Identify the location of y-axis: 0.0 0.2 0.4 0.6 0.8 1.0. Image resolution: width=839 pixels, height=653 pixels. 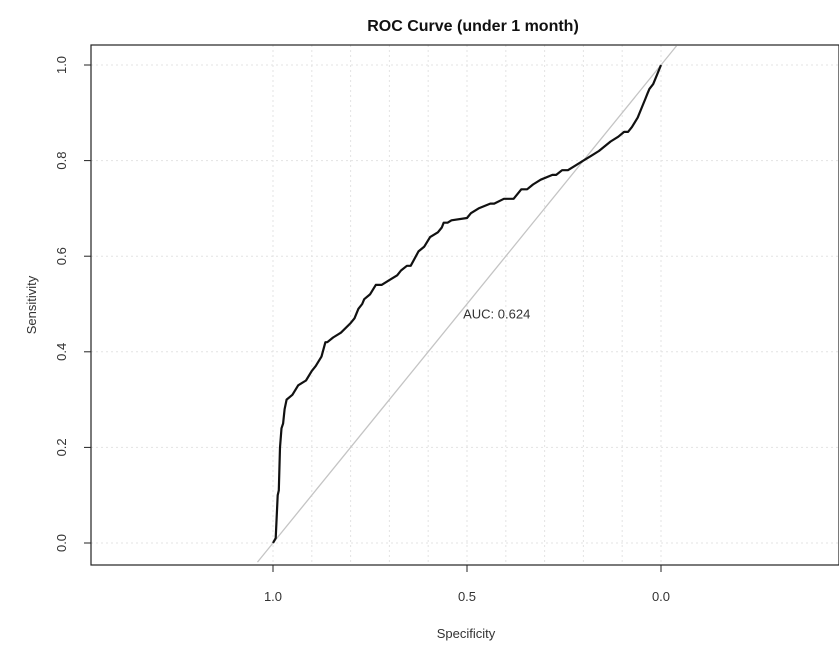
(72, 304).